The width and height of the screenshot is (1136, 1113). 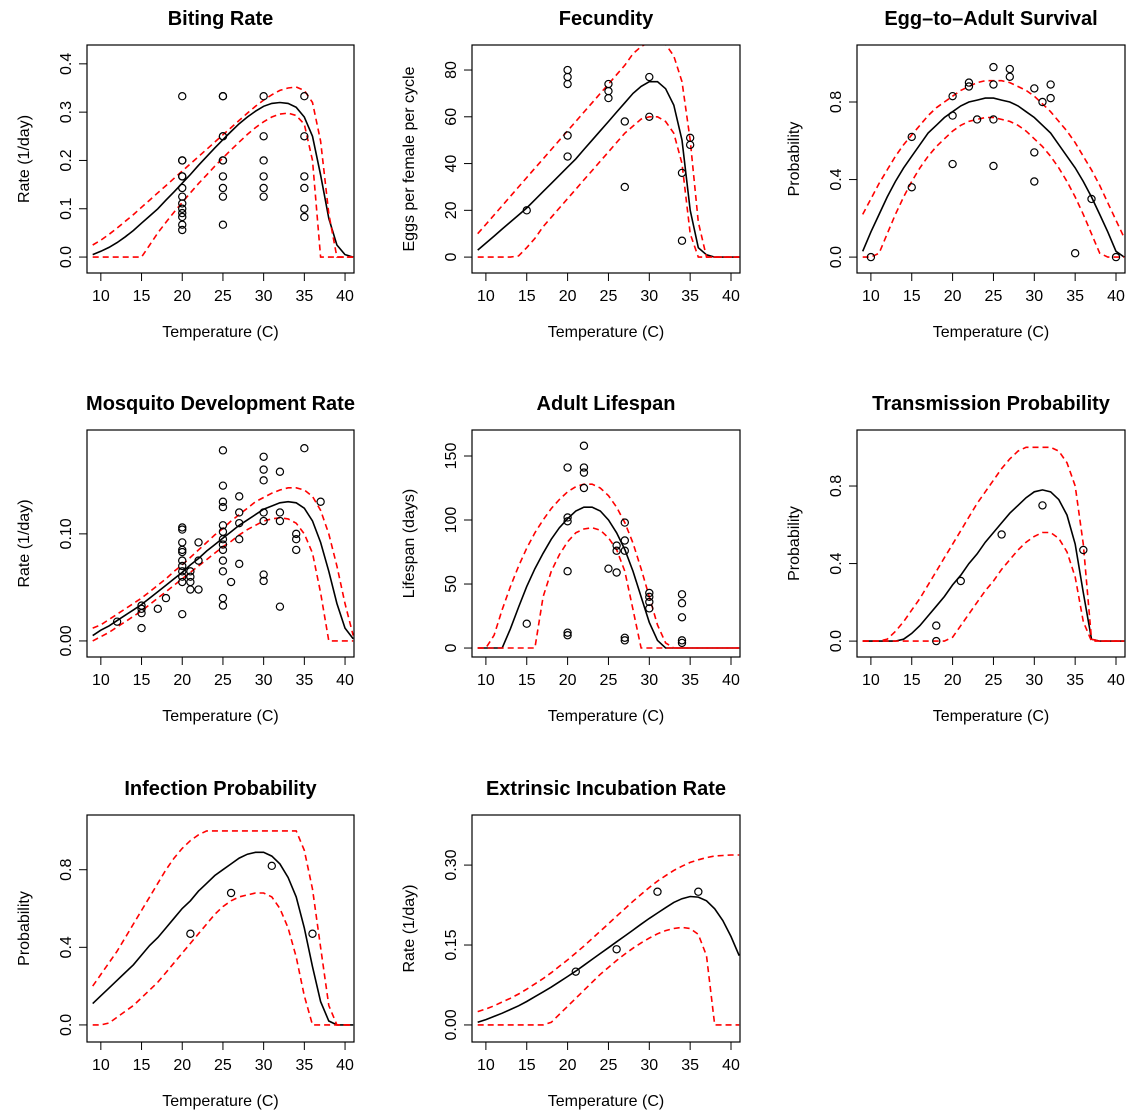 What do you see at coordinates (990, 19) in the screenshot?
I see `chart-title: Egg–to–Adult Survival` at bounding box center [990, 19].